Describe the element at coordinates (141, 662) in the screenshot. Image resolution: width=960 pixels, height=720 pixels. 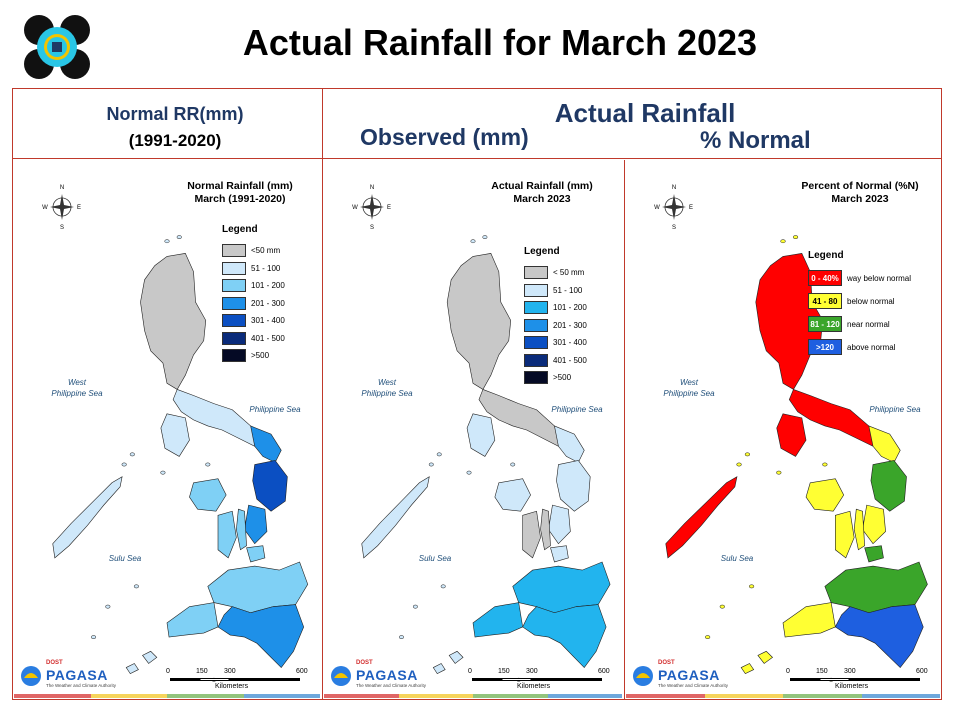
I see `region-sulu-islands` at that location.